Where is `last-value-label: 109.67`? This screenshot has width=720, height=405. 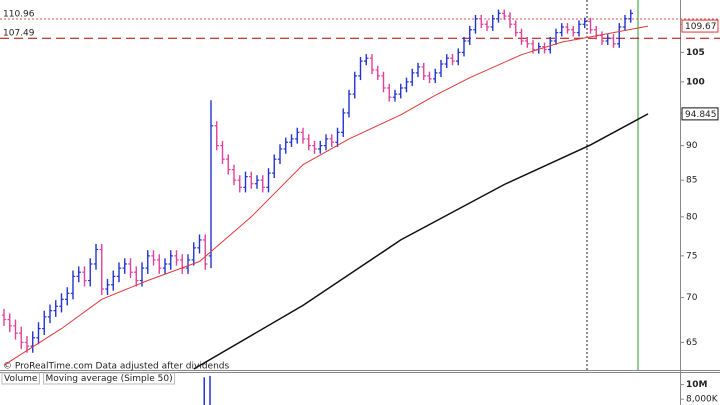
last-value-label: 109.67 is located at coordinates (701, 27).